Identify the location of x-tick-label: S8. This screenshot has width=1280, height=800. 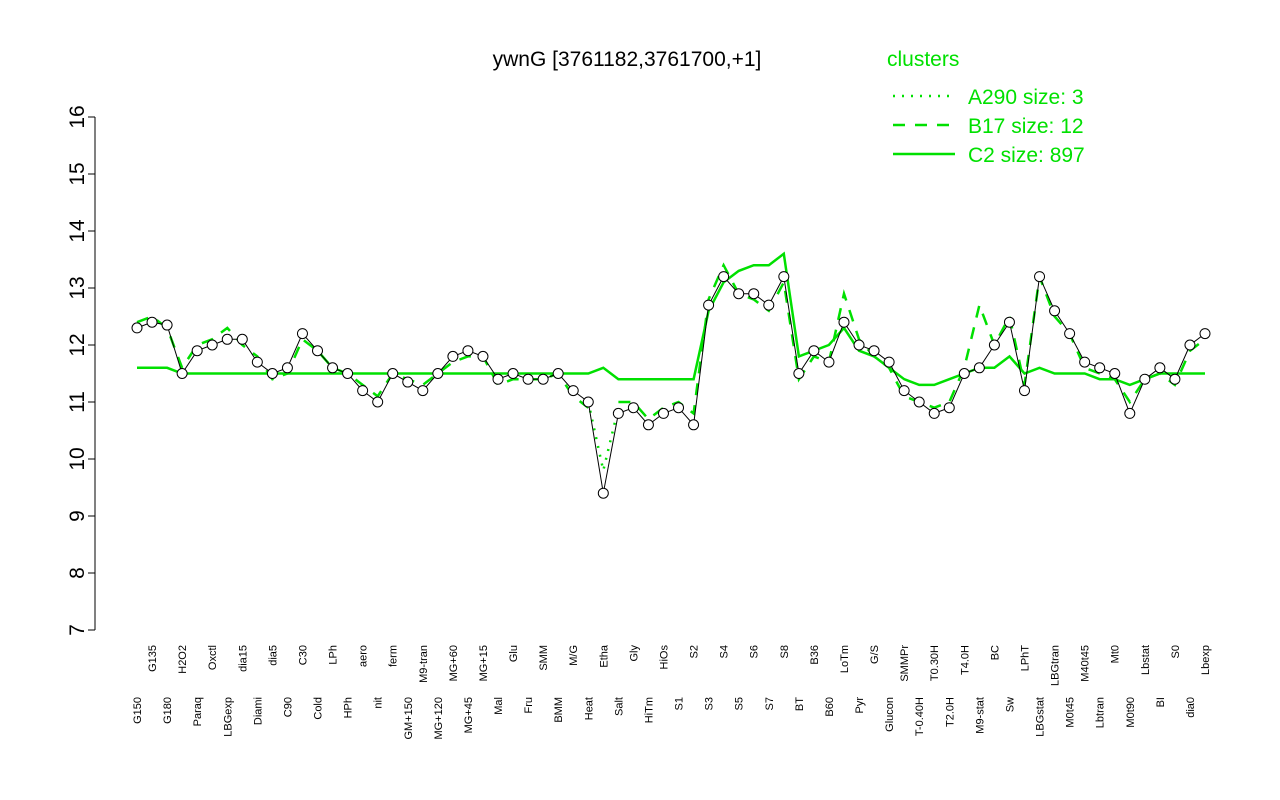
(785, 651).